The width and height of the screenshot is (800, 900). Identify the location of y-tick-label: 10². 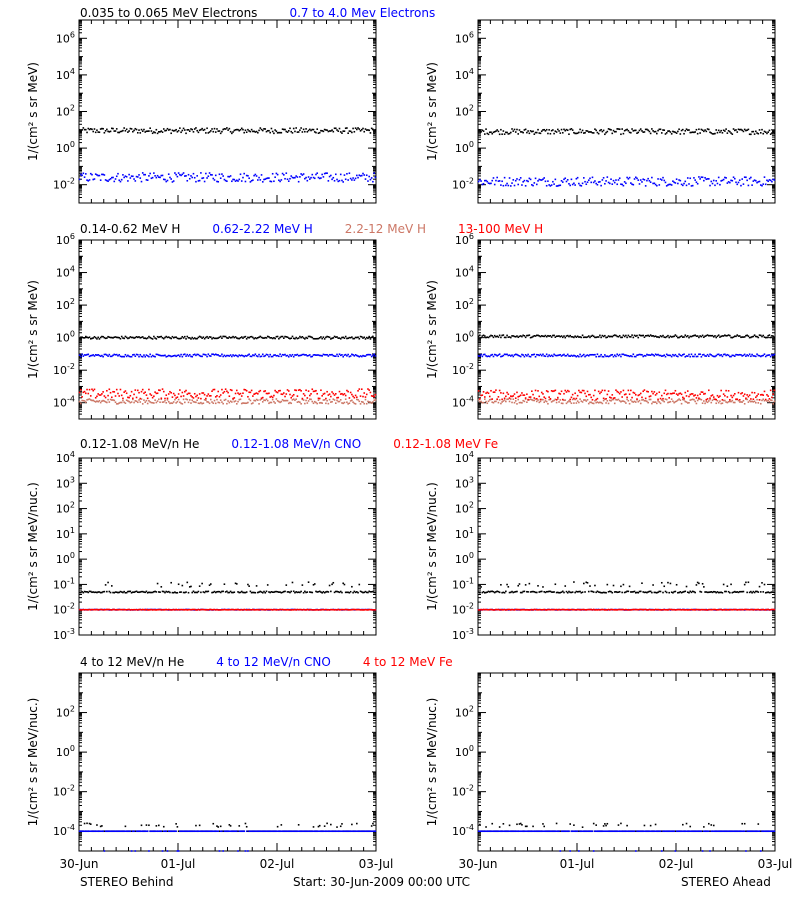
(65, 508).